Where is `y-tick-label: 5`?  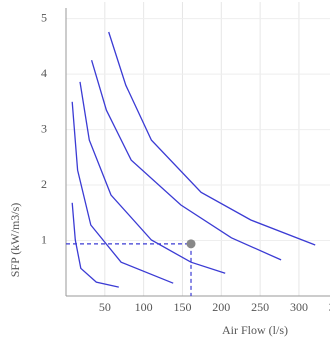
y-tick-label: 5 is located at coordinates (44, 17).